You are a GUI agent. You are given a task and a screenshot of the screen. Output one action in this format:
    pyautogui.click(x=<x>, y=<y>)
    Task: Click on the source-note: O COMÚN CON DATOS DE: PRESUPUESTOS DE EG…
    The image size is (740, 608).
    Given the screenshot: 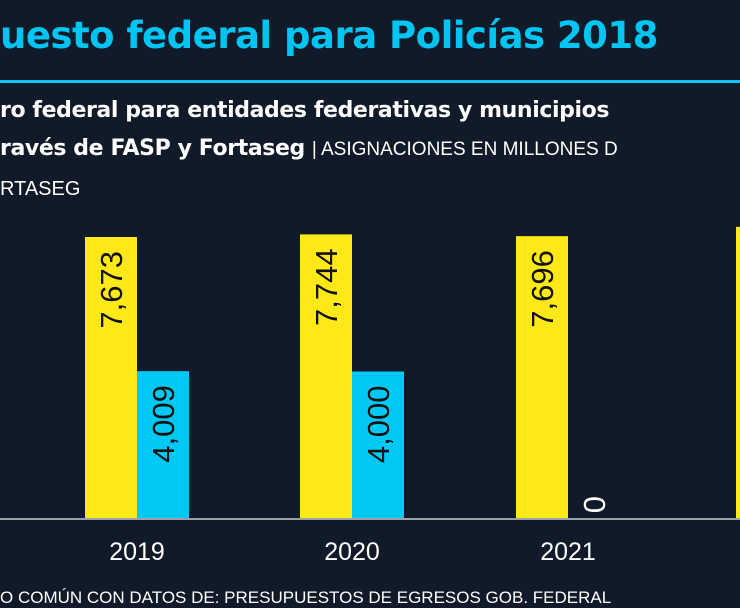 What is the action you would take?
    pyautogui.click(x=306, y=597)
    